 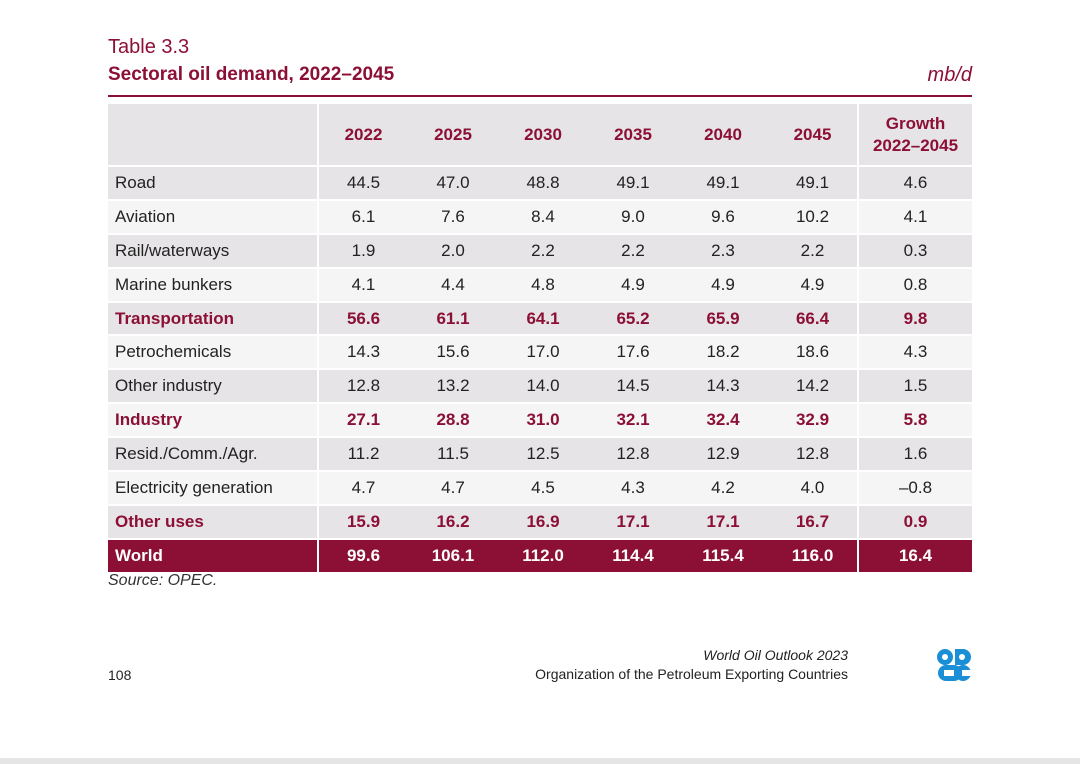 I want to click on value-cell: 15.9, so click(x=362, y=521).